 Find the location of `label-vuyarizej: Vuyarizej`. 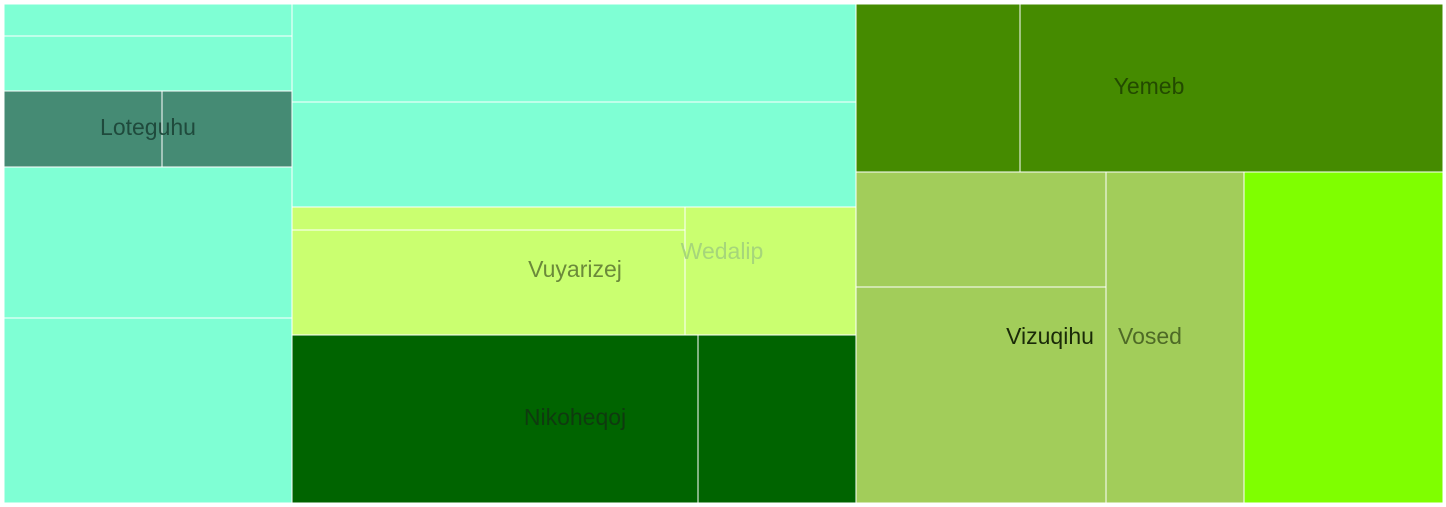

label-vuyarizej: Vuyarizej is located at coordinates (575, 269).